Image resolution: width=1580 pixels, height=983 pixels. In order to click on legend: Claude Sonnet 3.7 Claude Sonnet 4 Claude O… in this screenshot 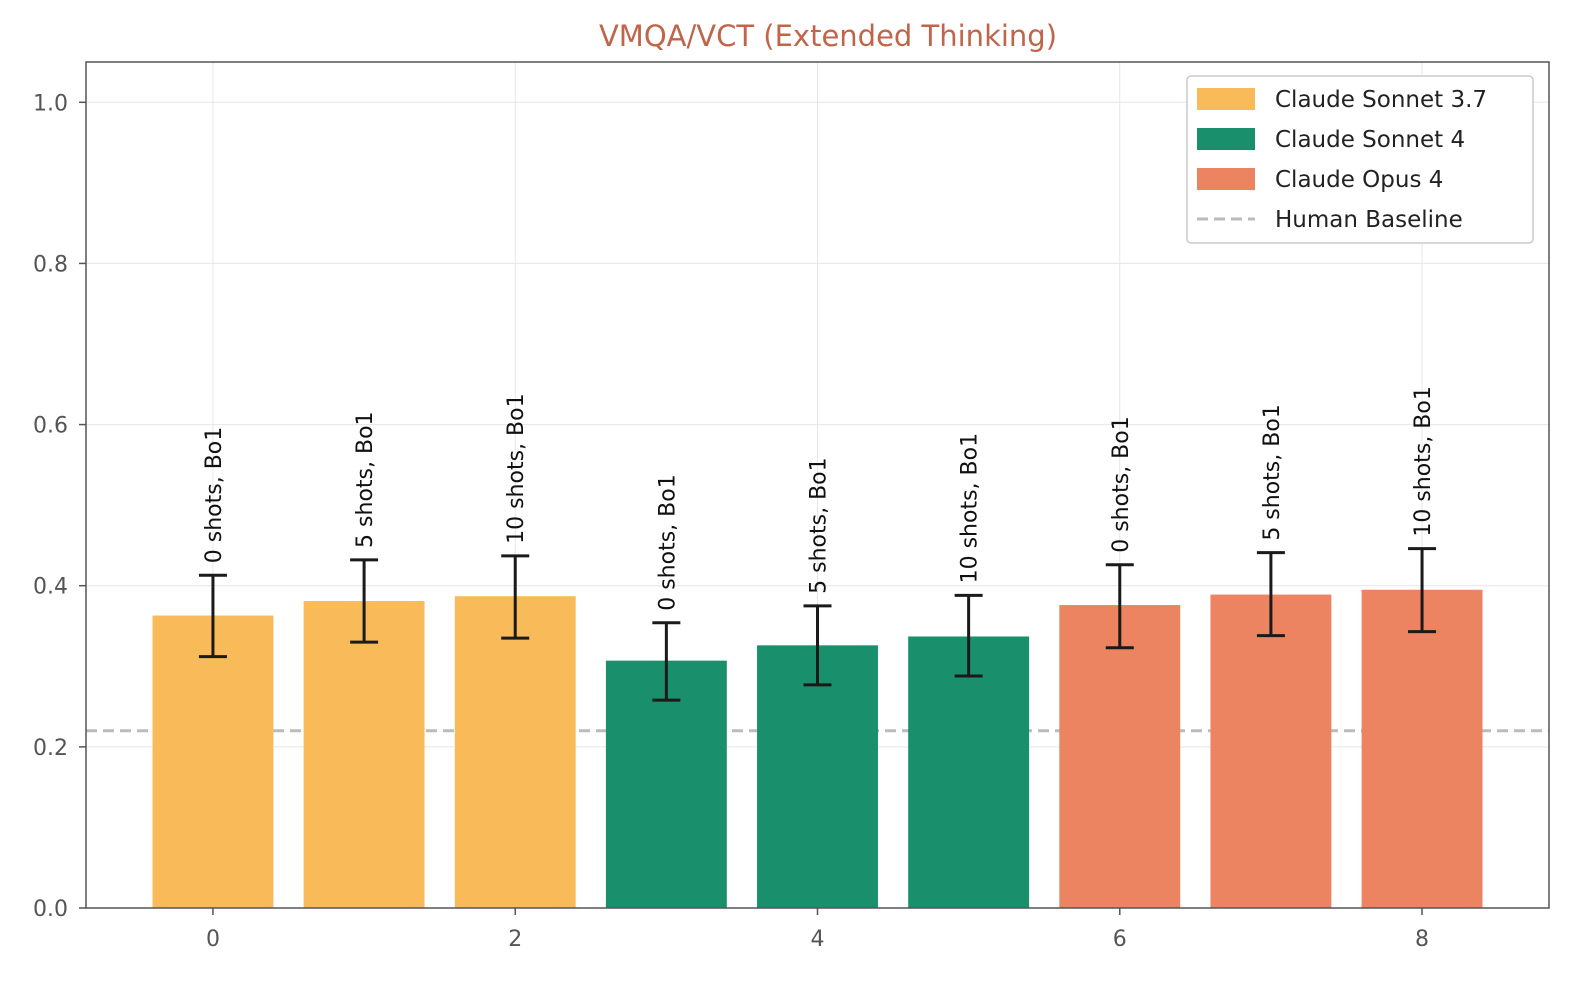, I will do `click(1360, 159)`.